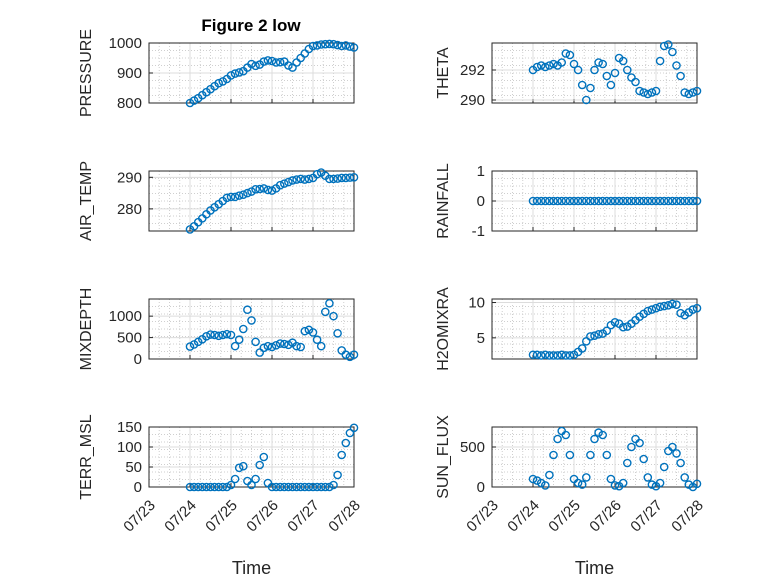  Describe the element at coordinates (443, 329) in the screenshot. I see `y-axis-label: H2OMIXRA` at that location.